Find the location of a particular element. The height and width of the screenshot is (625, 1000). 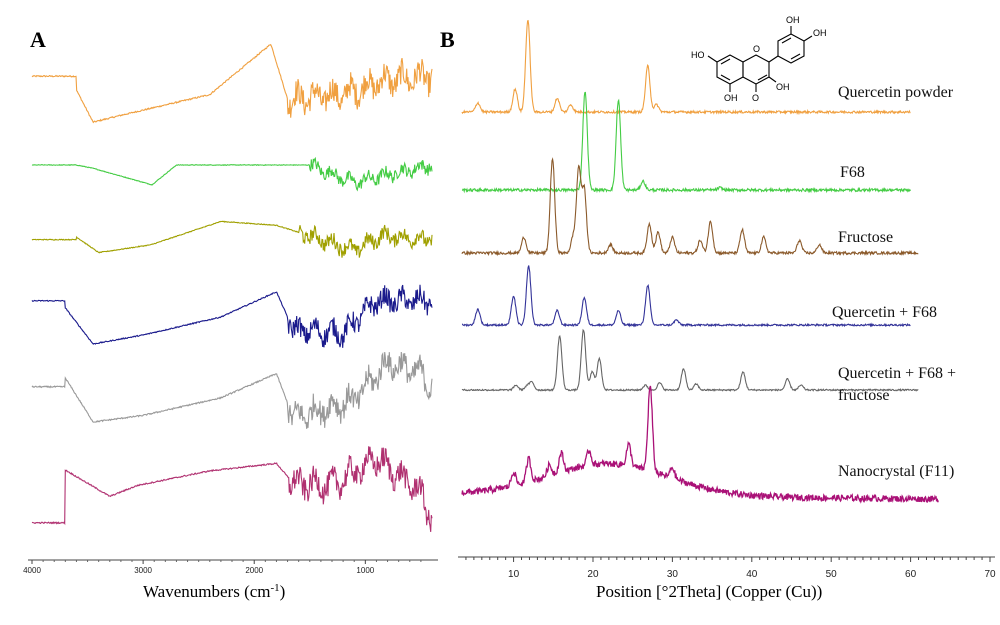

chem-label-oh-top-right: OH is located at coordinates (820, 33).